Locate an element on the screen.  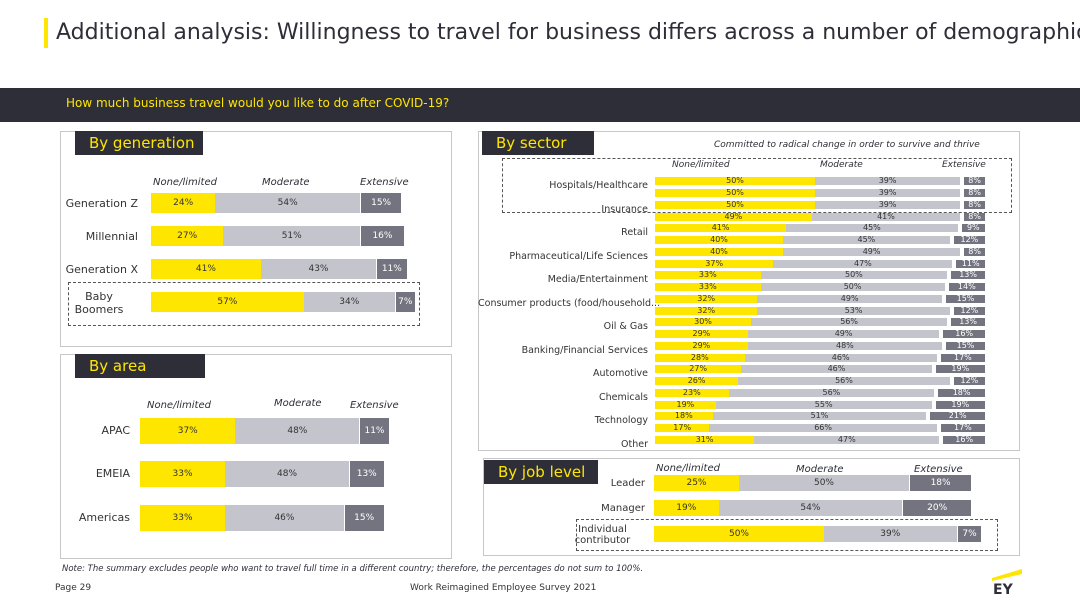
area-legend-none: None/limited is located at coordinates (179, 405).